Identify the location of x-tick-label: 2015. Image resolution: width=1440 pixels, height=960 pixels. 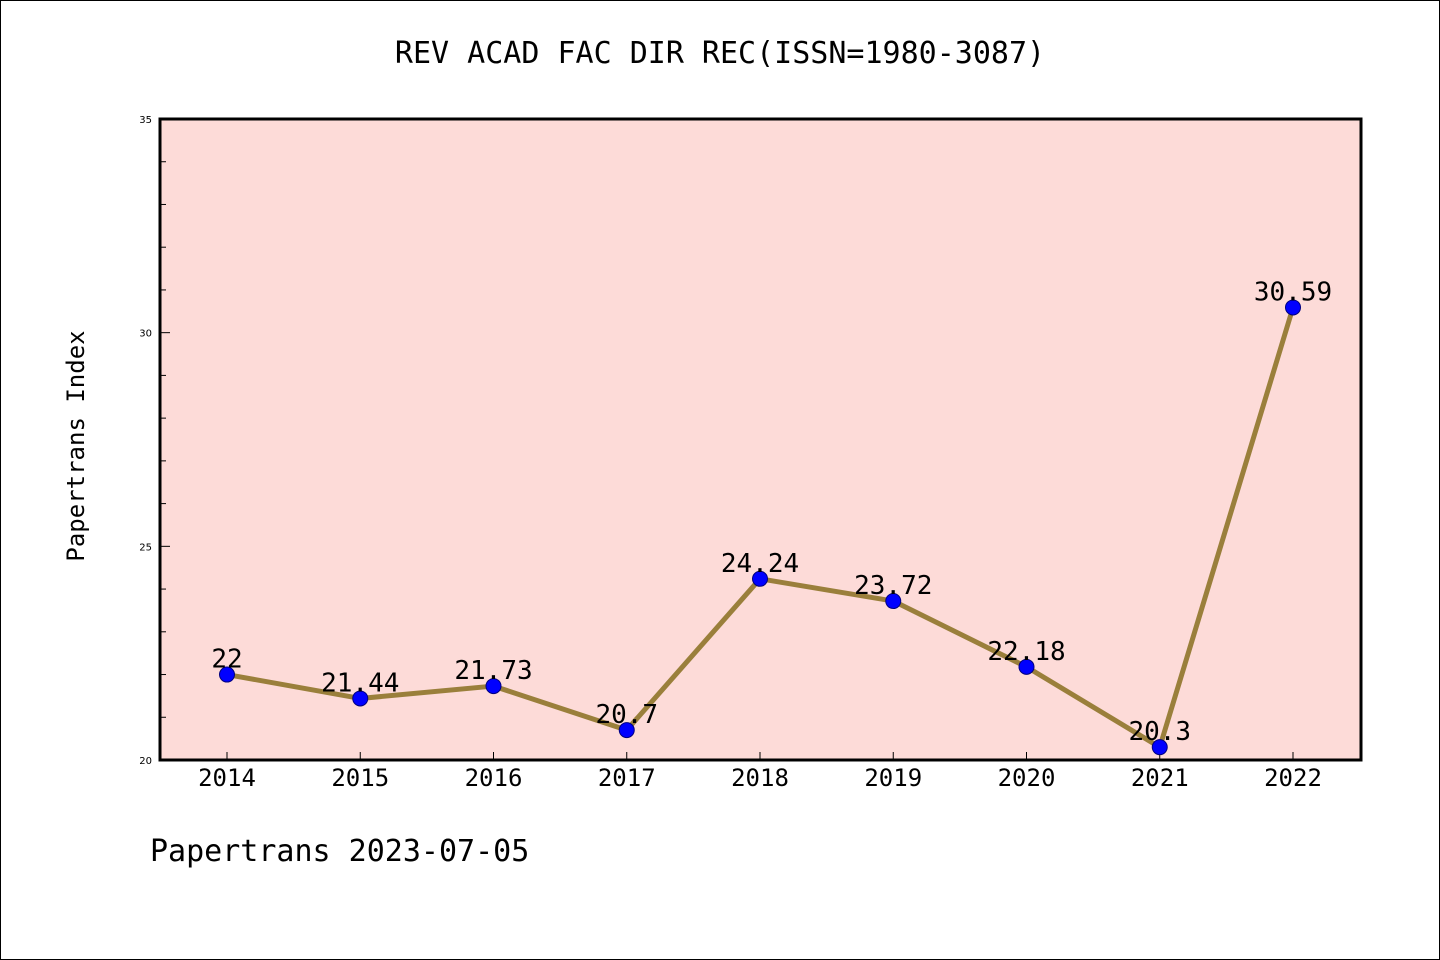
(360, 778).